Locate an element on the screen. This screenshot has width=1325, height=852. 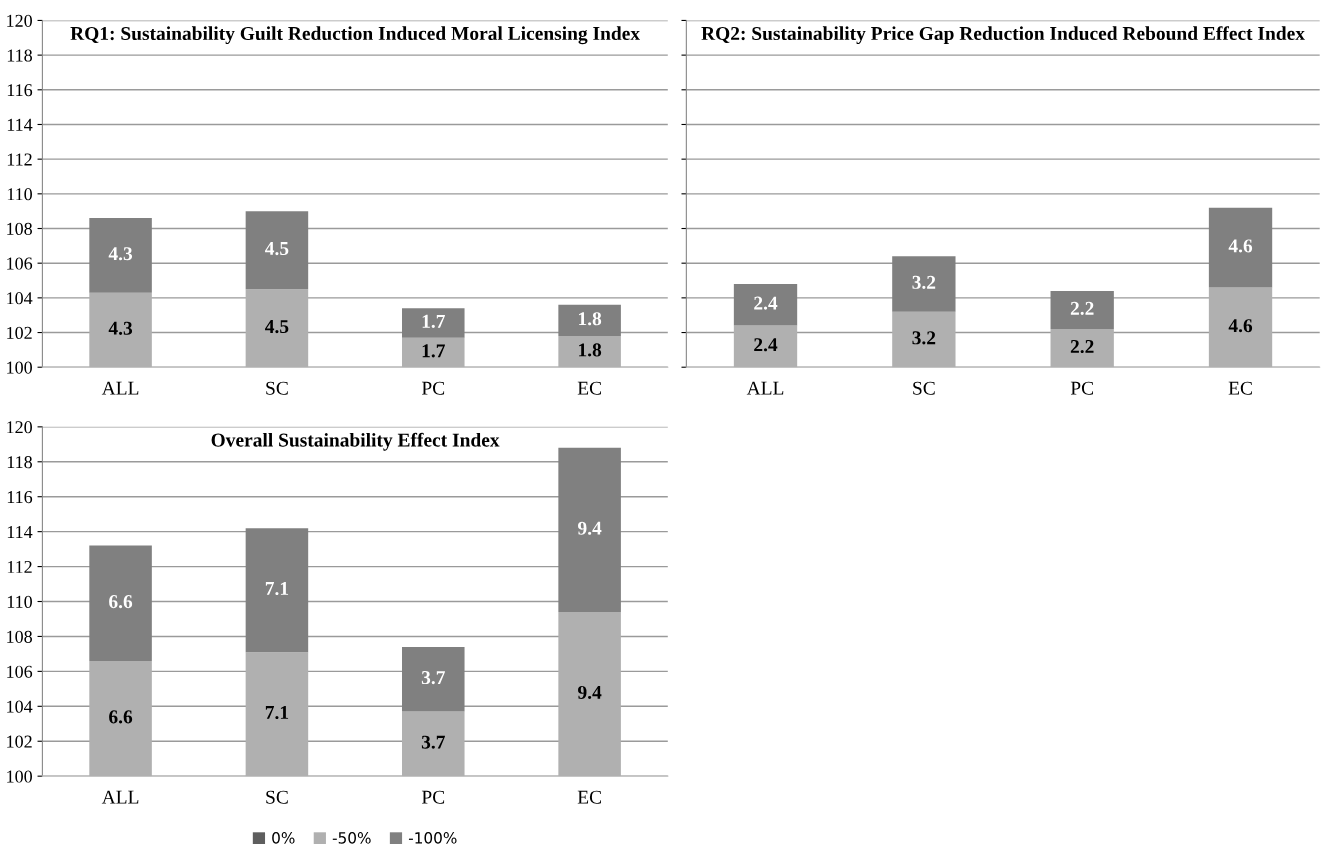
legend-label: -100% is located at coordinates (432, 838).